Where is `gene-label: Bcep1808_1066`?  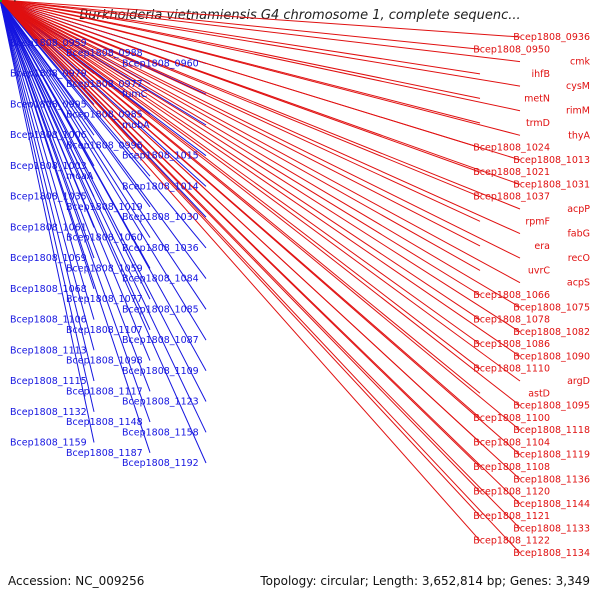 gene-label: Bcep1808_1066 is located at coordinates (511, 295).